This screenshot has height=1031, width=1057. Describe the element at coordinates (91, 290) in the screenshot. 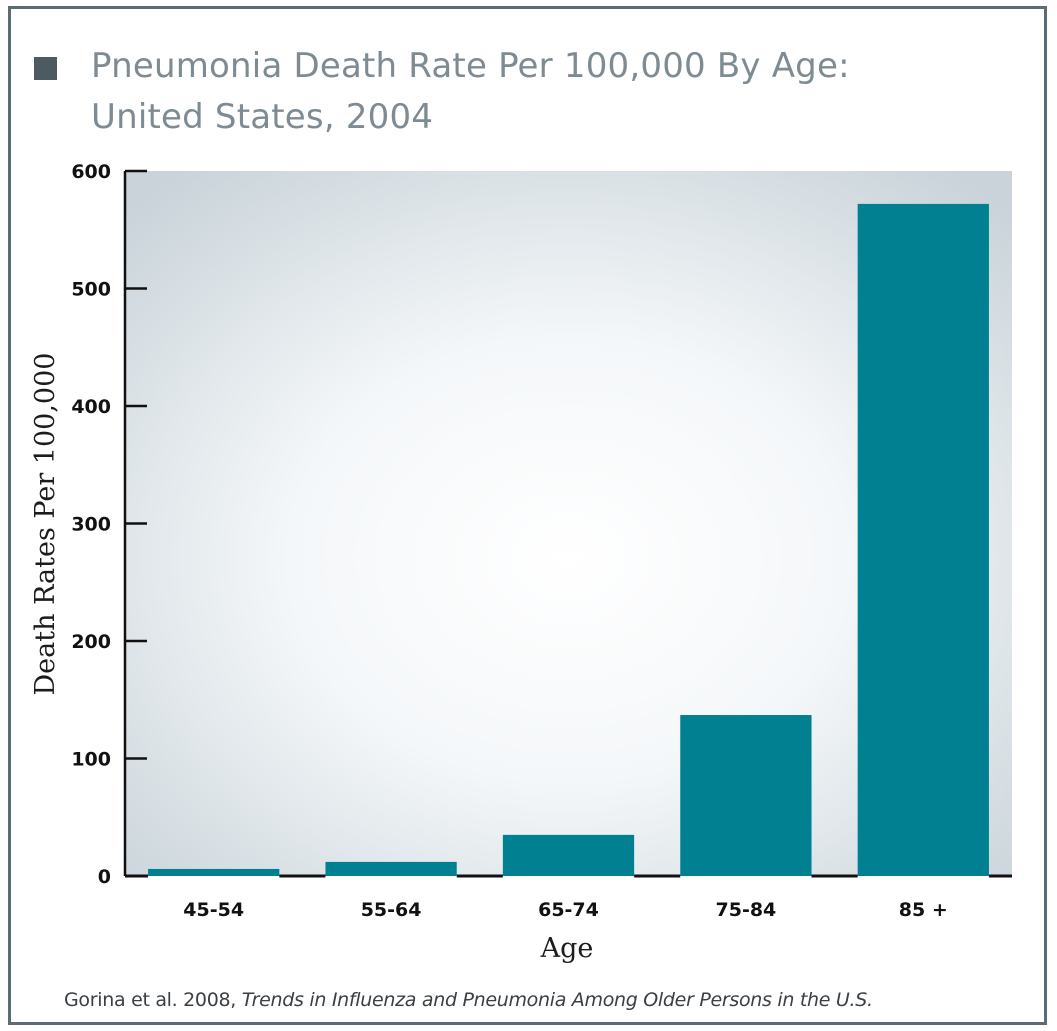

I see `y-tick-label: 500` at that location.